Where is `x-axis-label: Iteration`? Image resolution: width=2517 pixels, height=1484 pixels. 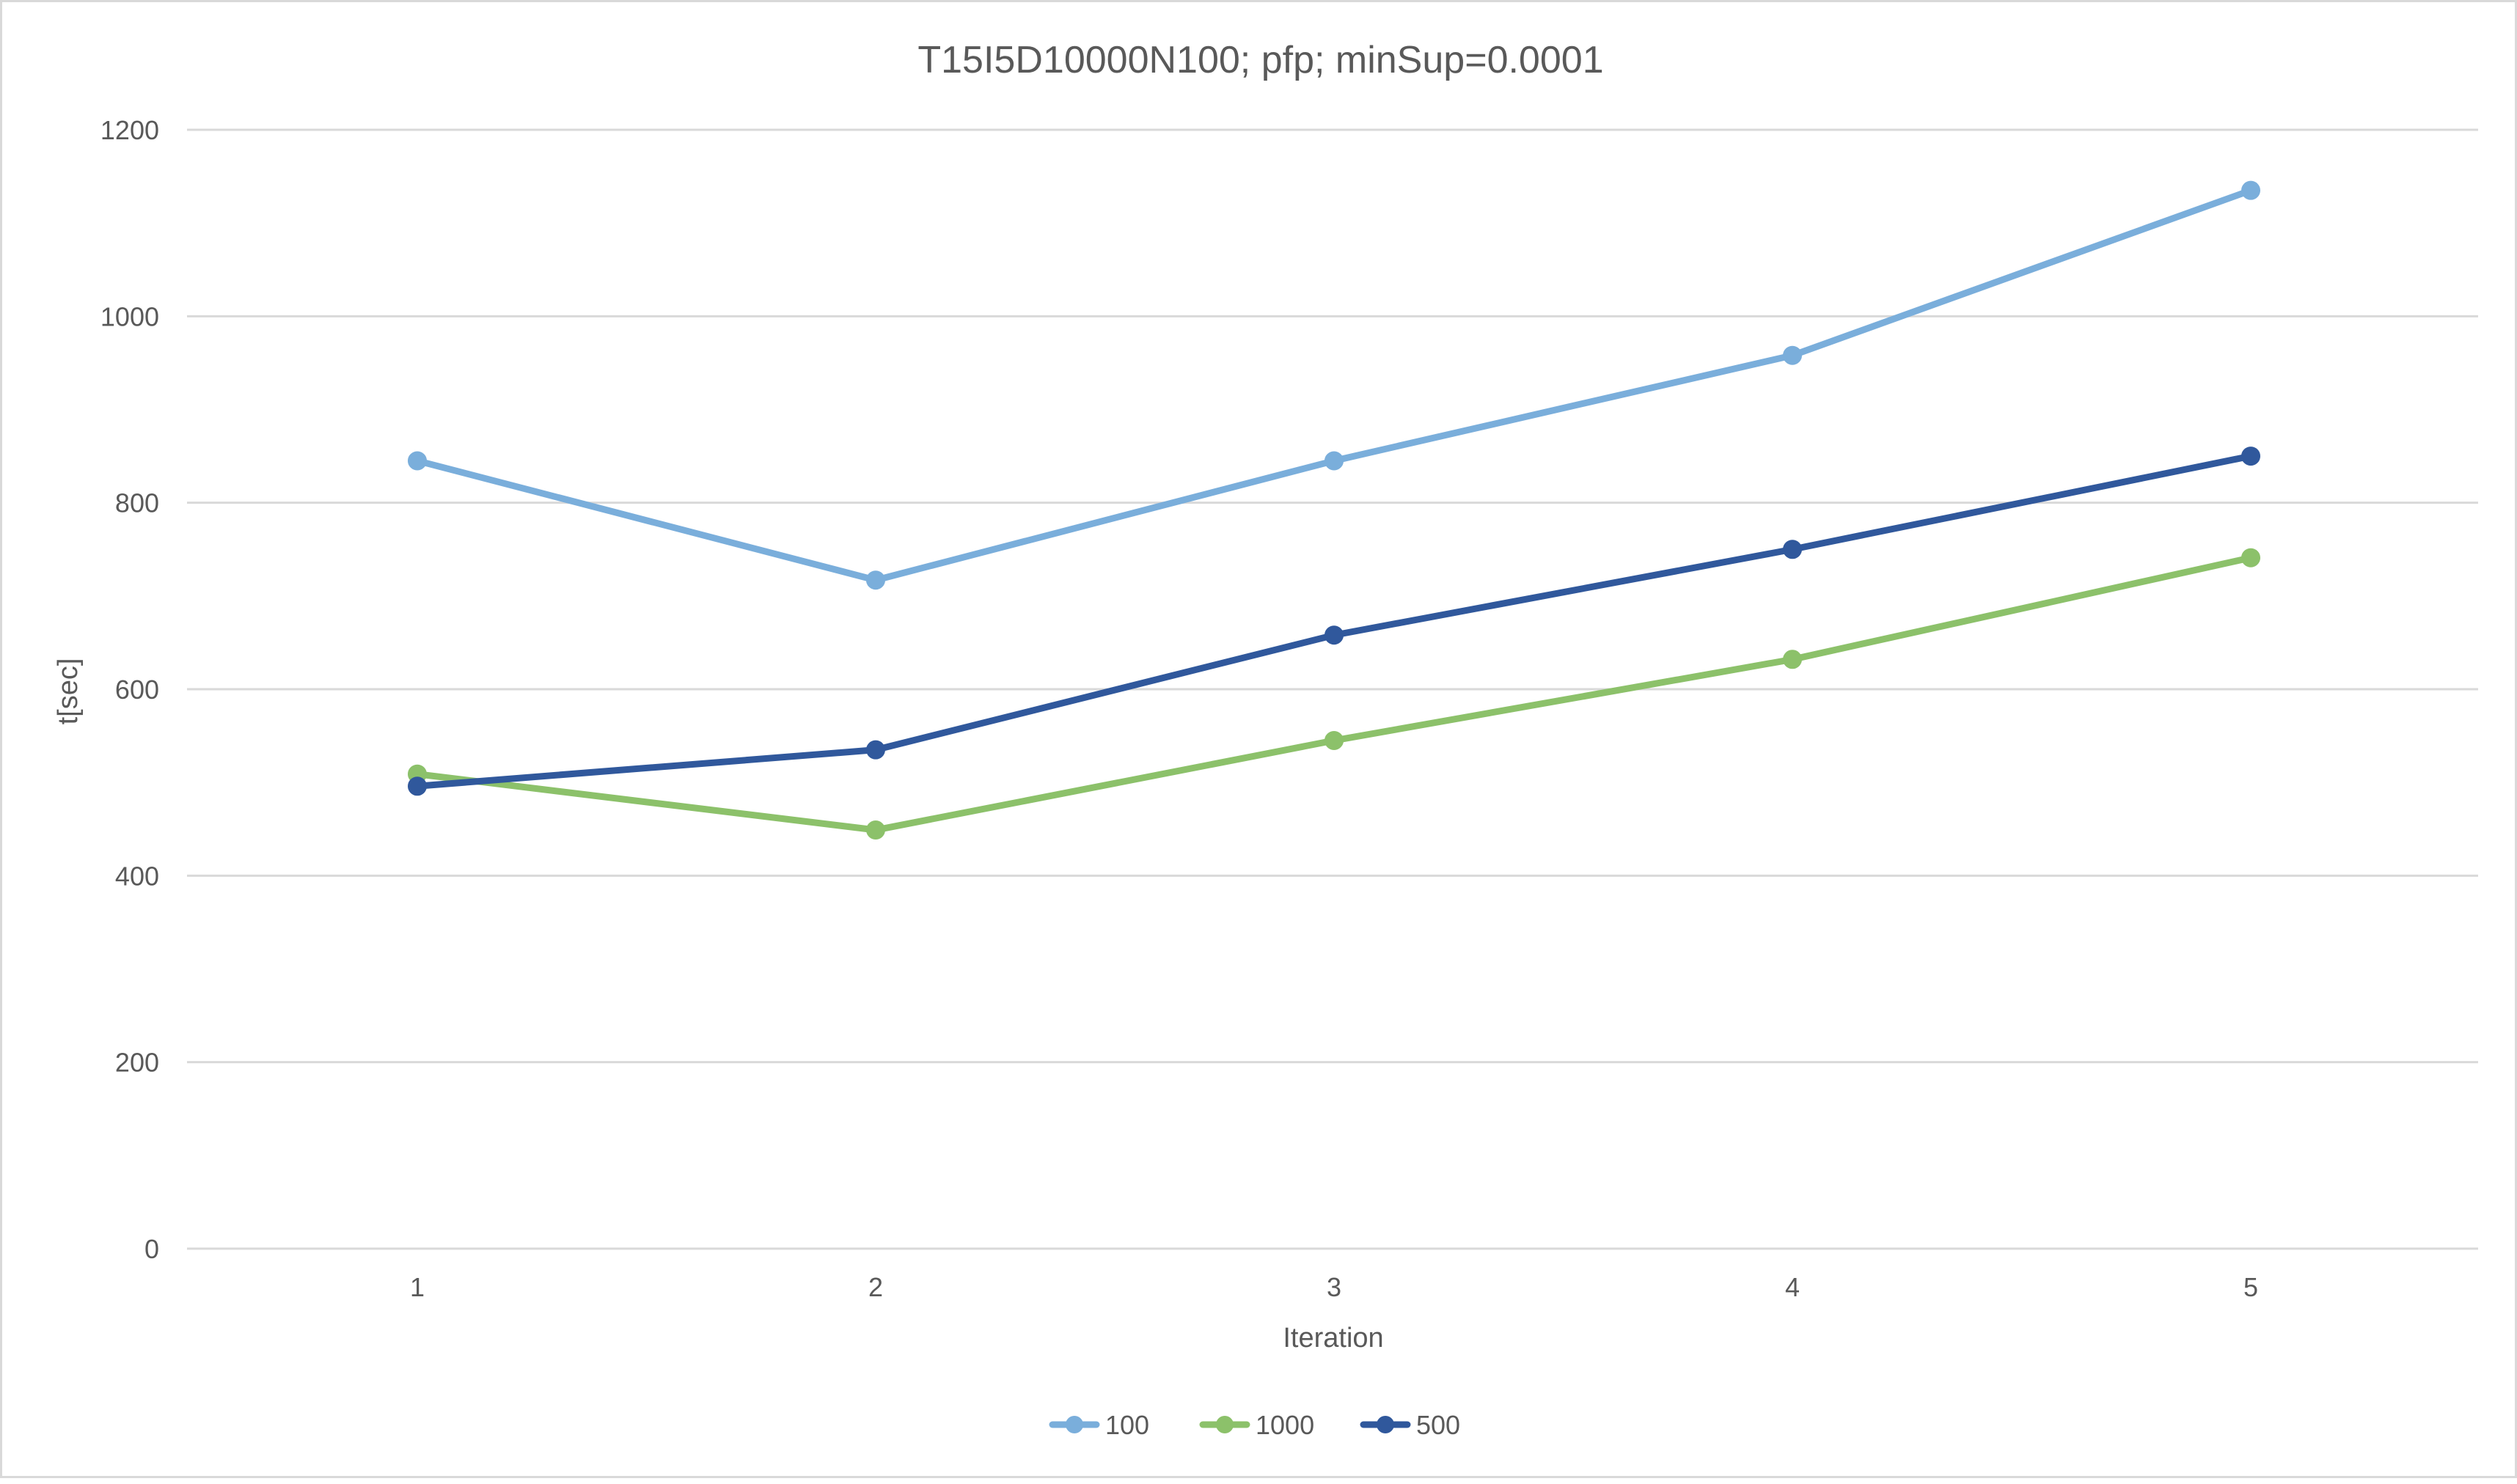
x-axis-label: Iteration is located at coordinates (1333, 1338).